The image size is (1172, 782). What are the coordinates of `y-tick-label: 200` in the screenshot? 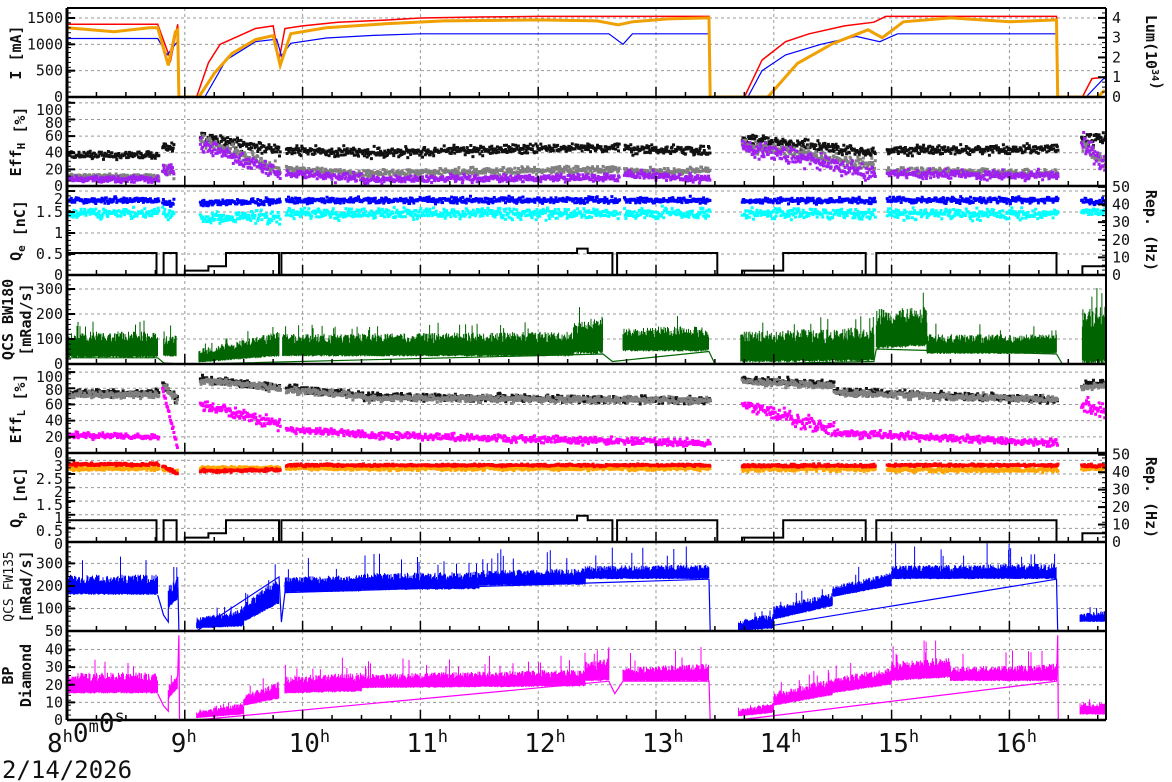 It's located at (49, 586).